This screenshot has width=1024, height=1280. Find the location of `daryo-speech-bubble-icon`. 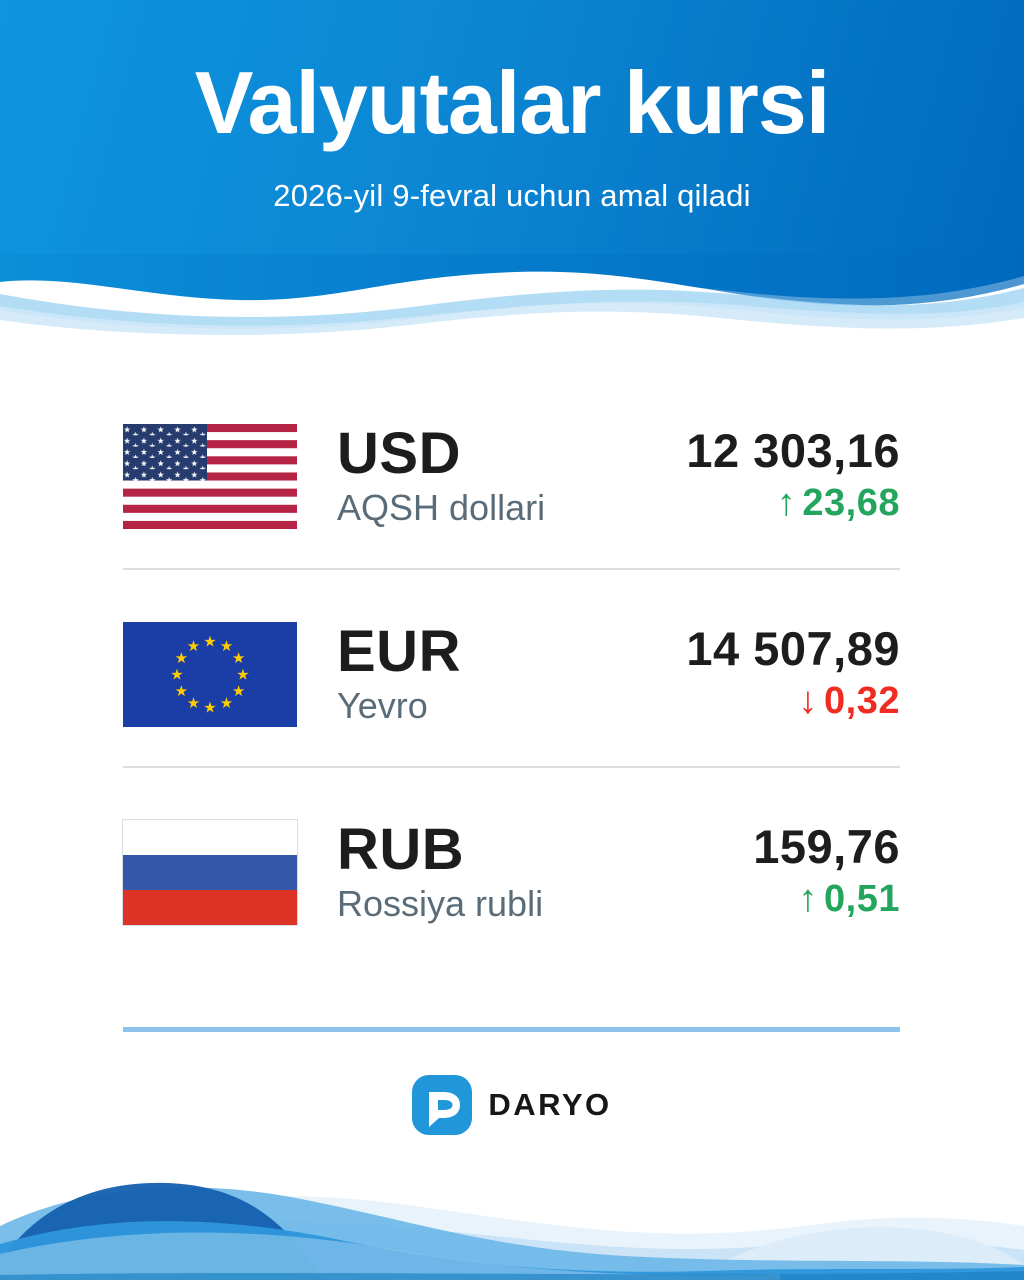

daryo-speech-bubble-icon is located at coordinates (442, 1105).